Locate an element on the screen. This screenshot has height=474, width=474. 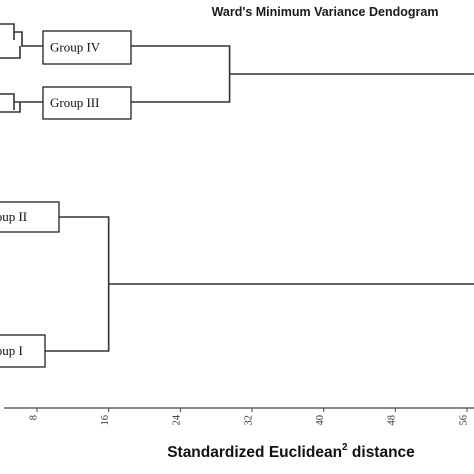
x-tick-label: 40 is located at coordinates (320, 420).